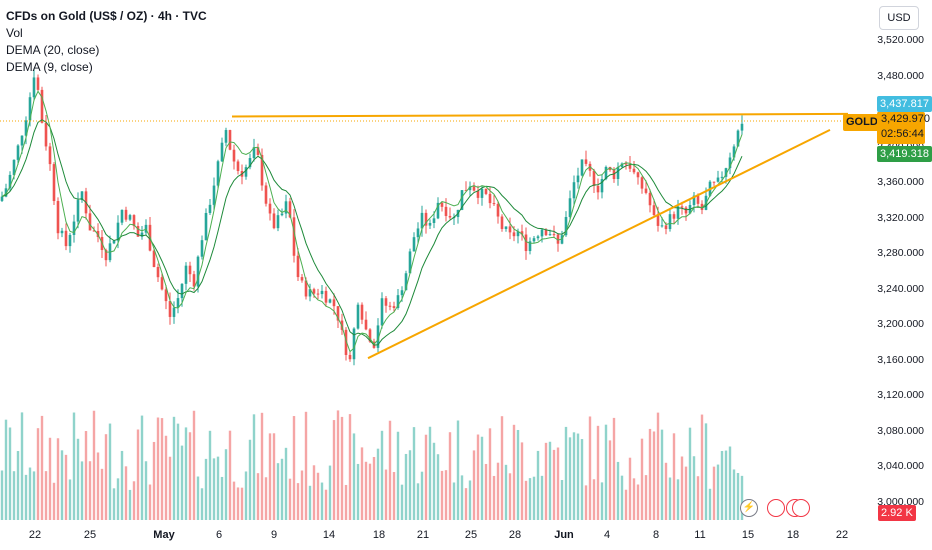  What do you see at coordinates (900, 182) in the screenshot?
I see `price-tick-label: 3,360.000` at bounding box center [900, 182].